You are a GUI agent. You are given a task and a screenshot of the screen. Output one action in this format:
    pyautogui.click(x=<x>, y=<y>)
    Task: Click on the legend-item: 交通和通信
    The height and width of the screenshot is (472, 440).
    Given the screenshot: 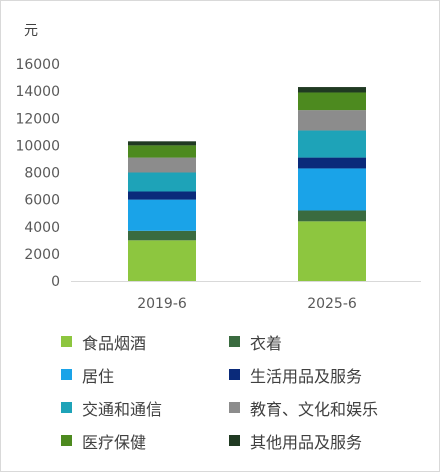 What is the action you would take?
    pyautogui.click(x=145, y=408)
    